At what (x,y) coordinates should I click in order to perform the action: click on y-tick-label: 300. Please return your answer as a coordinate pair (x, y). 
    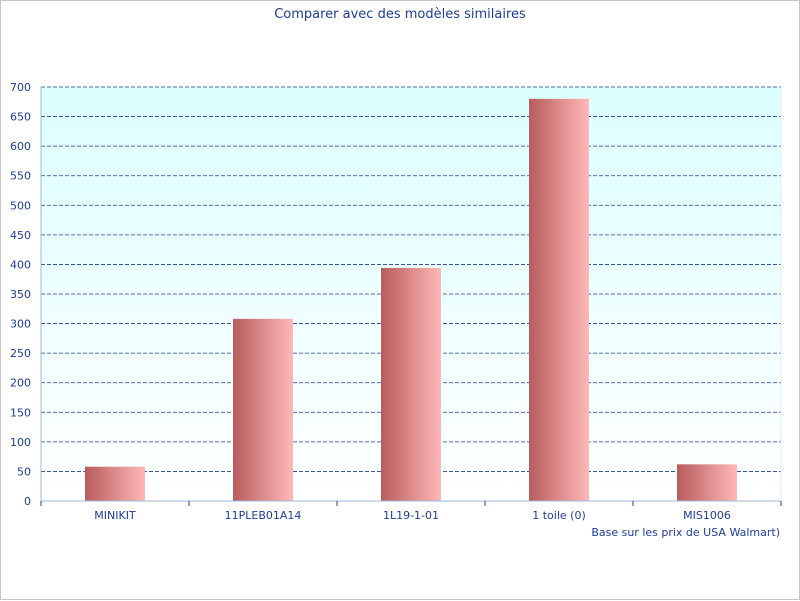
    Looking at the image, I should click on (20, 324).